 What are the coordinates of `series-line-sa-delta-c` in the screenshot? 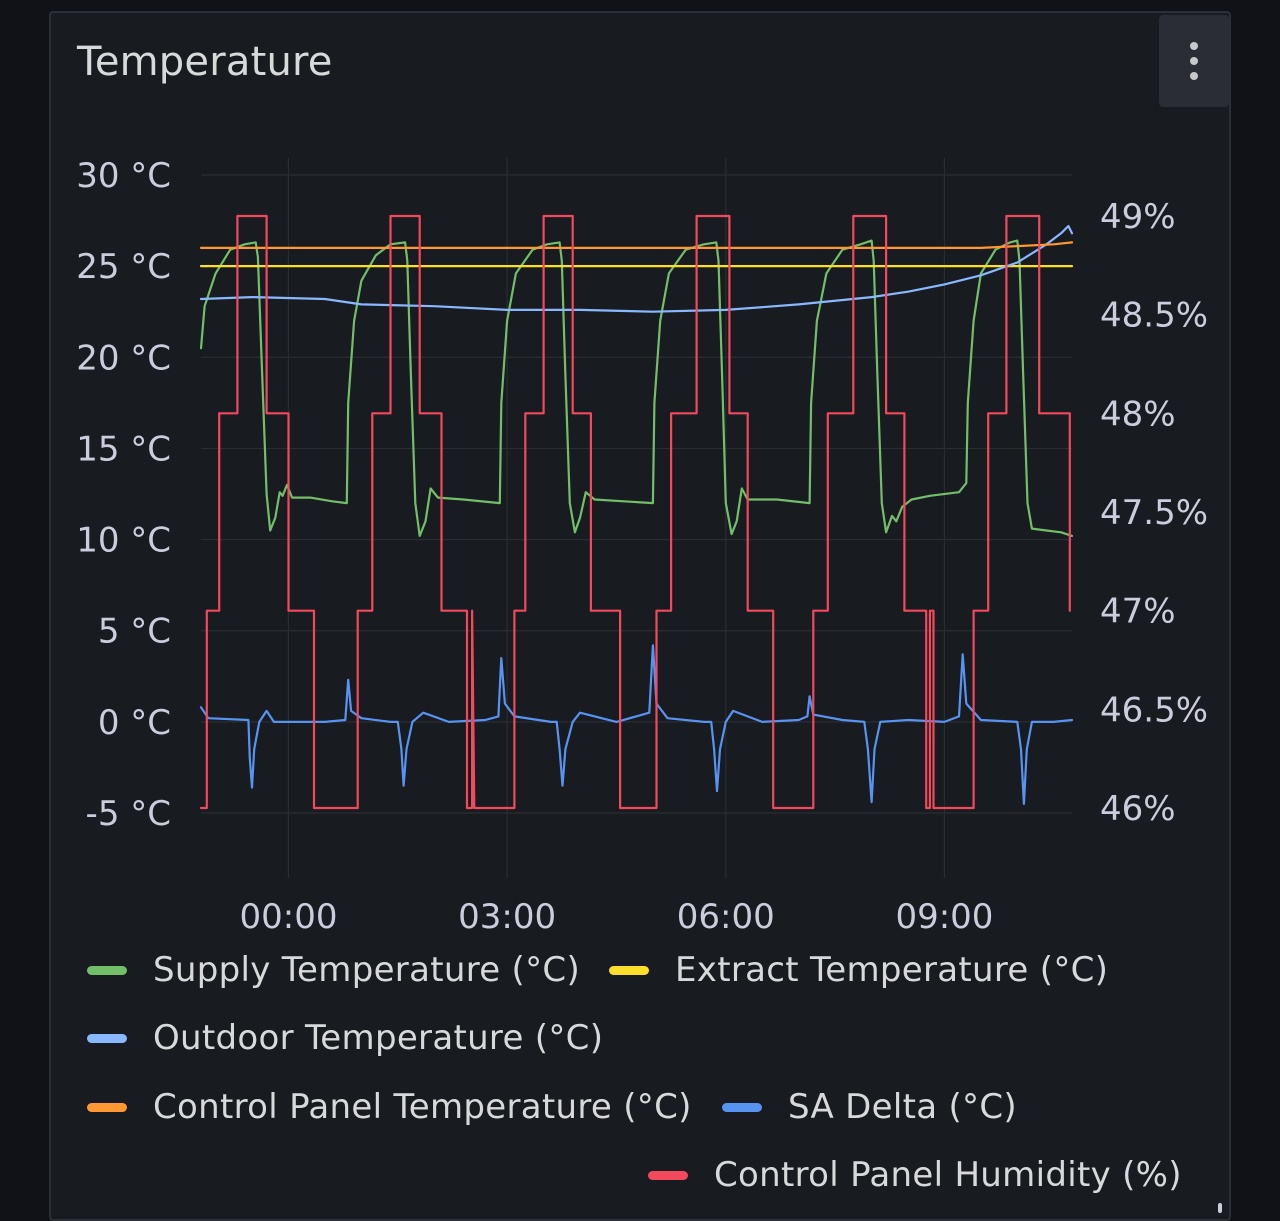 It's located at (636, 725).